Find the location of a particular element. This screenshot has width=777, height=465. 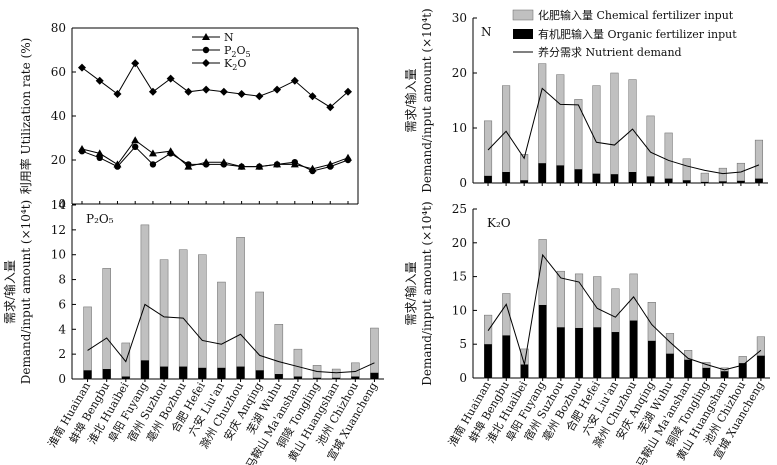

legend-label: 养分需求 Nutrient demand is located at coordinates (610, 52).